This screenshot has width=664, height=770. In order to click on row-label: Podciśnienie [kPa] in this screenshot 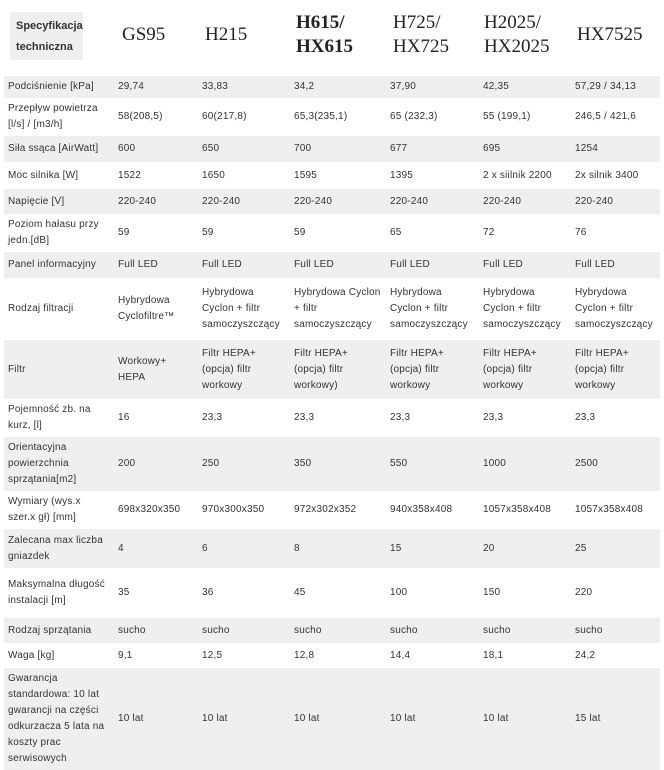, I will do `click(59, 87)`.